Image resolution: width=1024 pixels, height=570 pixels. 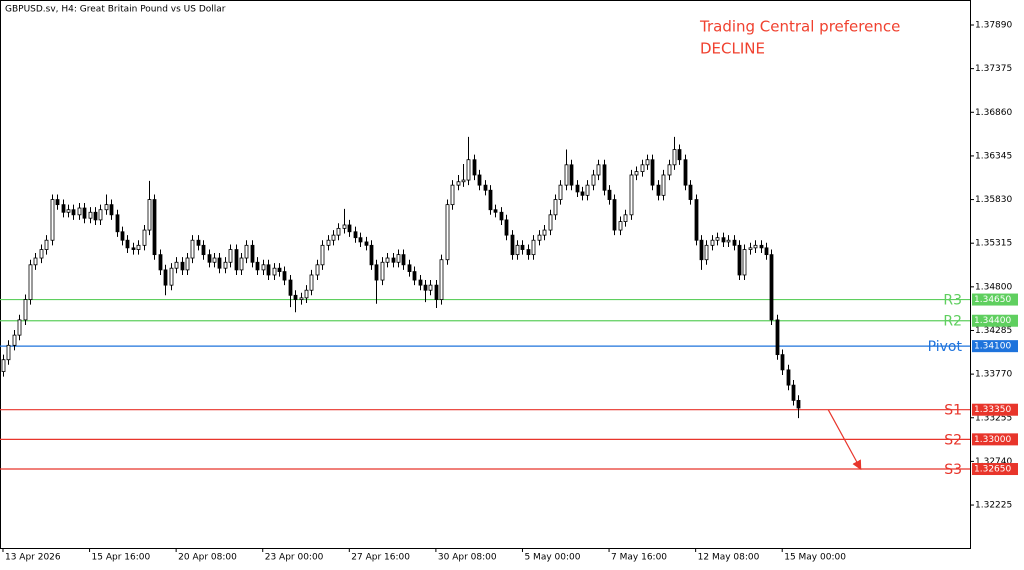 I want to click on level-name: Pivot, so click(x=945, y=347).